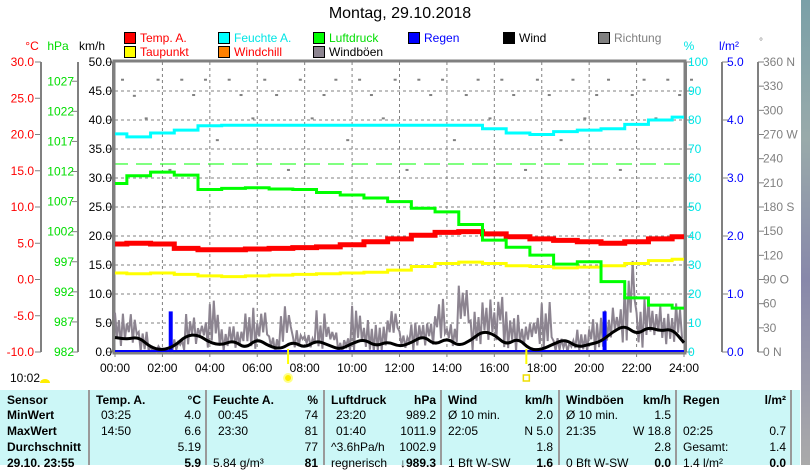  I want to click on cell-label: Gesamt:, so click(706, 447).